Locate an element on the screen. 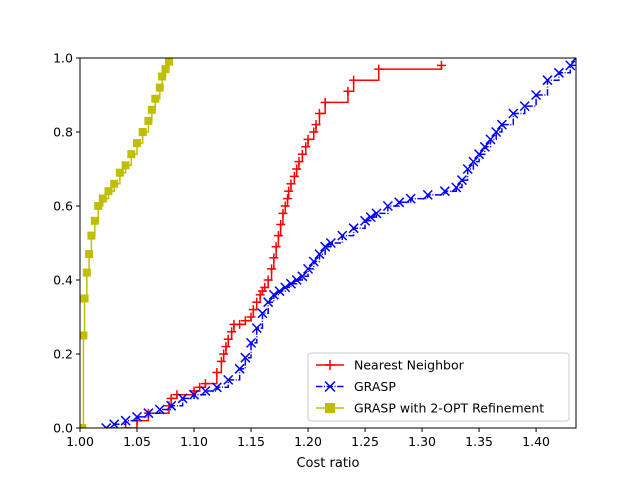 This screenshot has height=480, width=640. legend-entry: Nearest Neighbor is located at coordinates (390, 365).